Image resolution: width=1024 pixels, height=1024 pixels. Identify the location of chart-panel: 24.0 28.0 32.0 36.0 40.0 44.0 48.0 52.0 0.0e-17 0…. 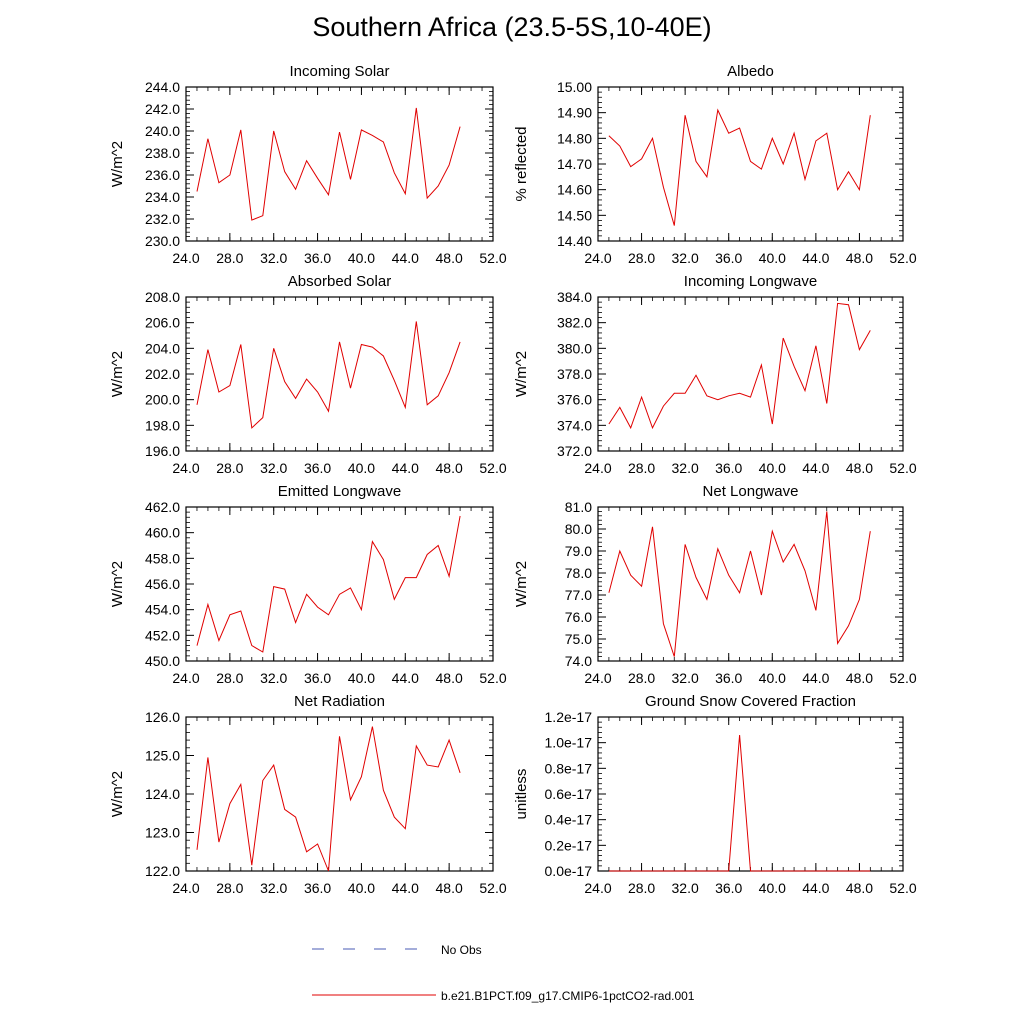
(715, 794).